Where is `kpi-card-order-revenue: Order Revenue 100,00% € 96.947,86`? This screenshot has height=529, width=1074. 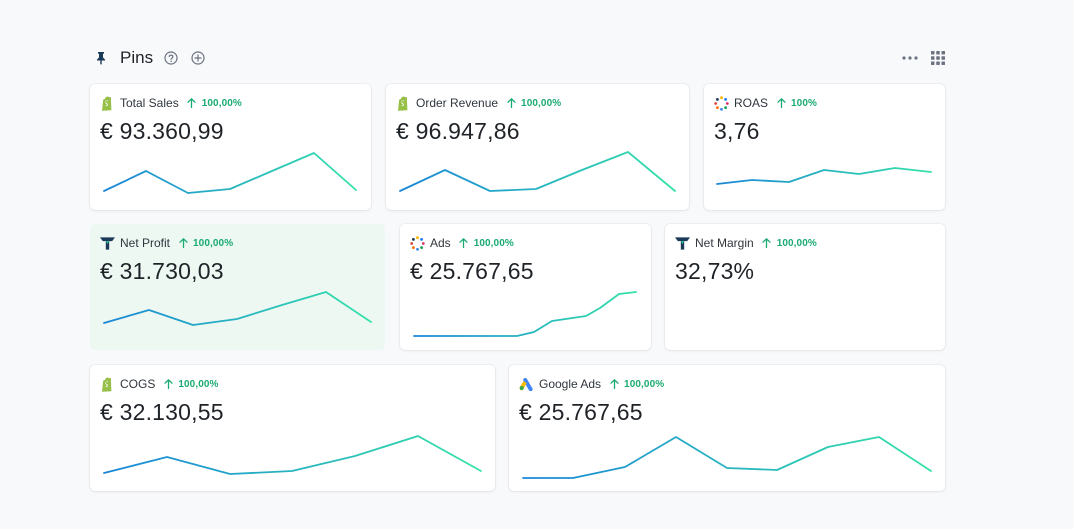
kpi-card-order-revenue: Order Revenue 100,00% € 96.947,86 is located at coordinates (537, 147).